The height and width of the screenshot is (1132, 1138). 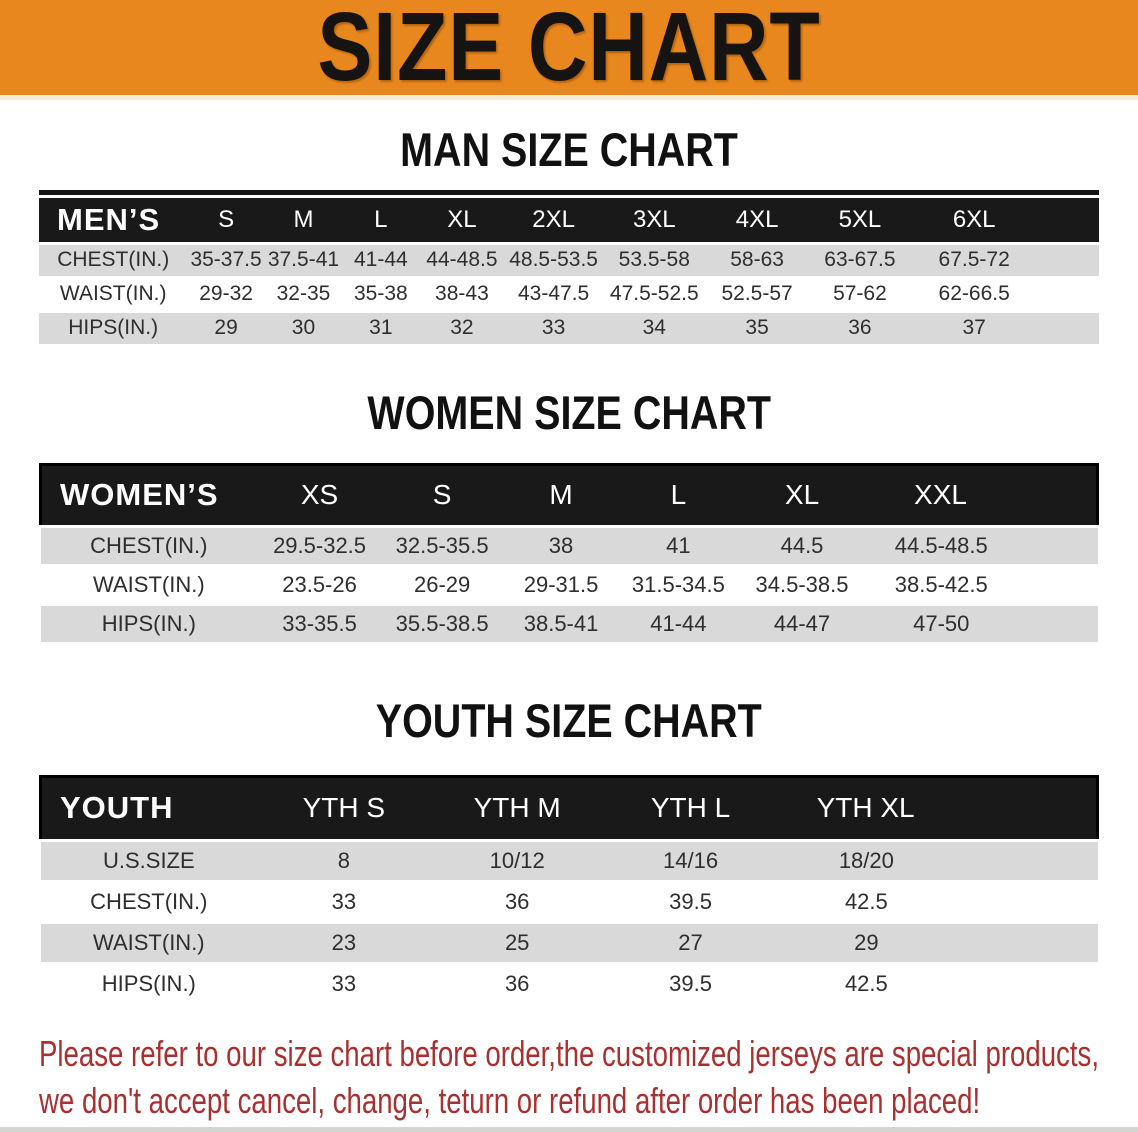 What do you see at coordinates (860, 221) in the screenshot?
I see `size-column-header: 5XL` at bounding box center [860, 221].